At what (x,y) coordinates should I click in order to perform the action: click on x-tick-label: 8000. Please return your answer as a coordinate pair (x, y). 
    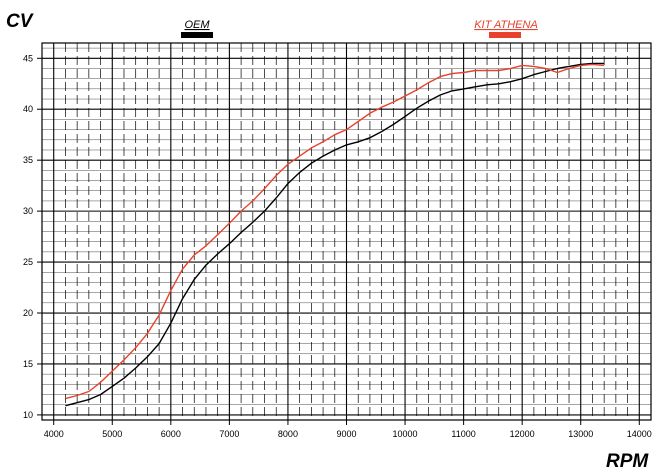
    Looking at the image, I should click on (288, 434).